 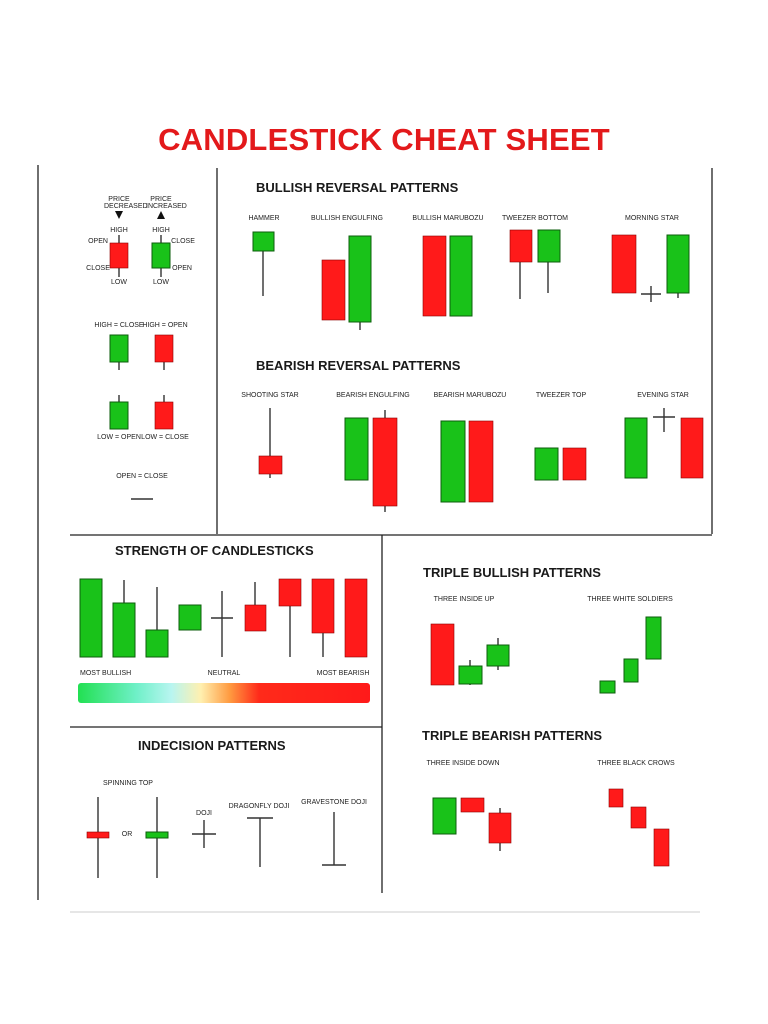 What do you see at coordinates (652, 218) in the screenshot?
I see `morning-star-label: MORNING STAR` at bounding box center [652, 218].